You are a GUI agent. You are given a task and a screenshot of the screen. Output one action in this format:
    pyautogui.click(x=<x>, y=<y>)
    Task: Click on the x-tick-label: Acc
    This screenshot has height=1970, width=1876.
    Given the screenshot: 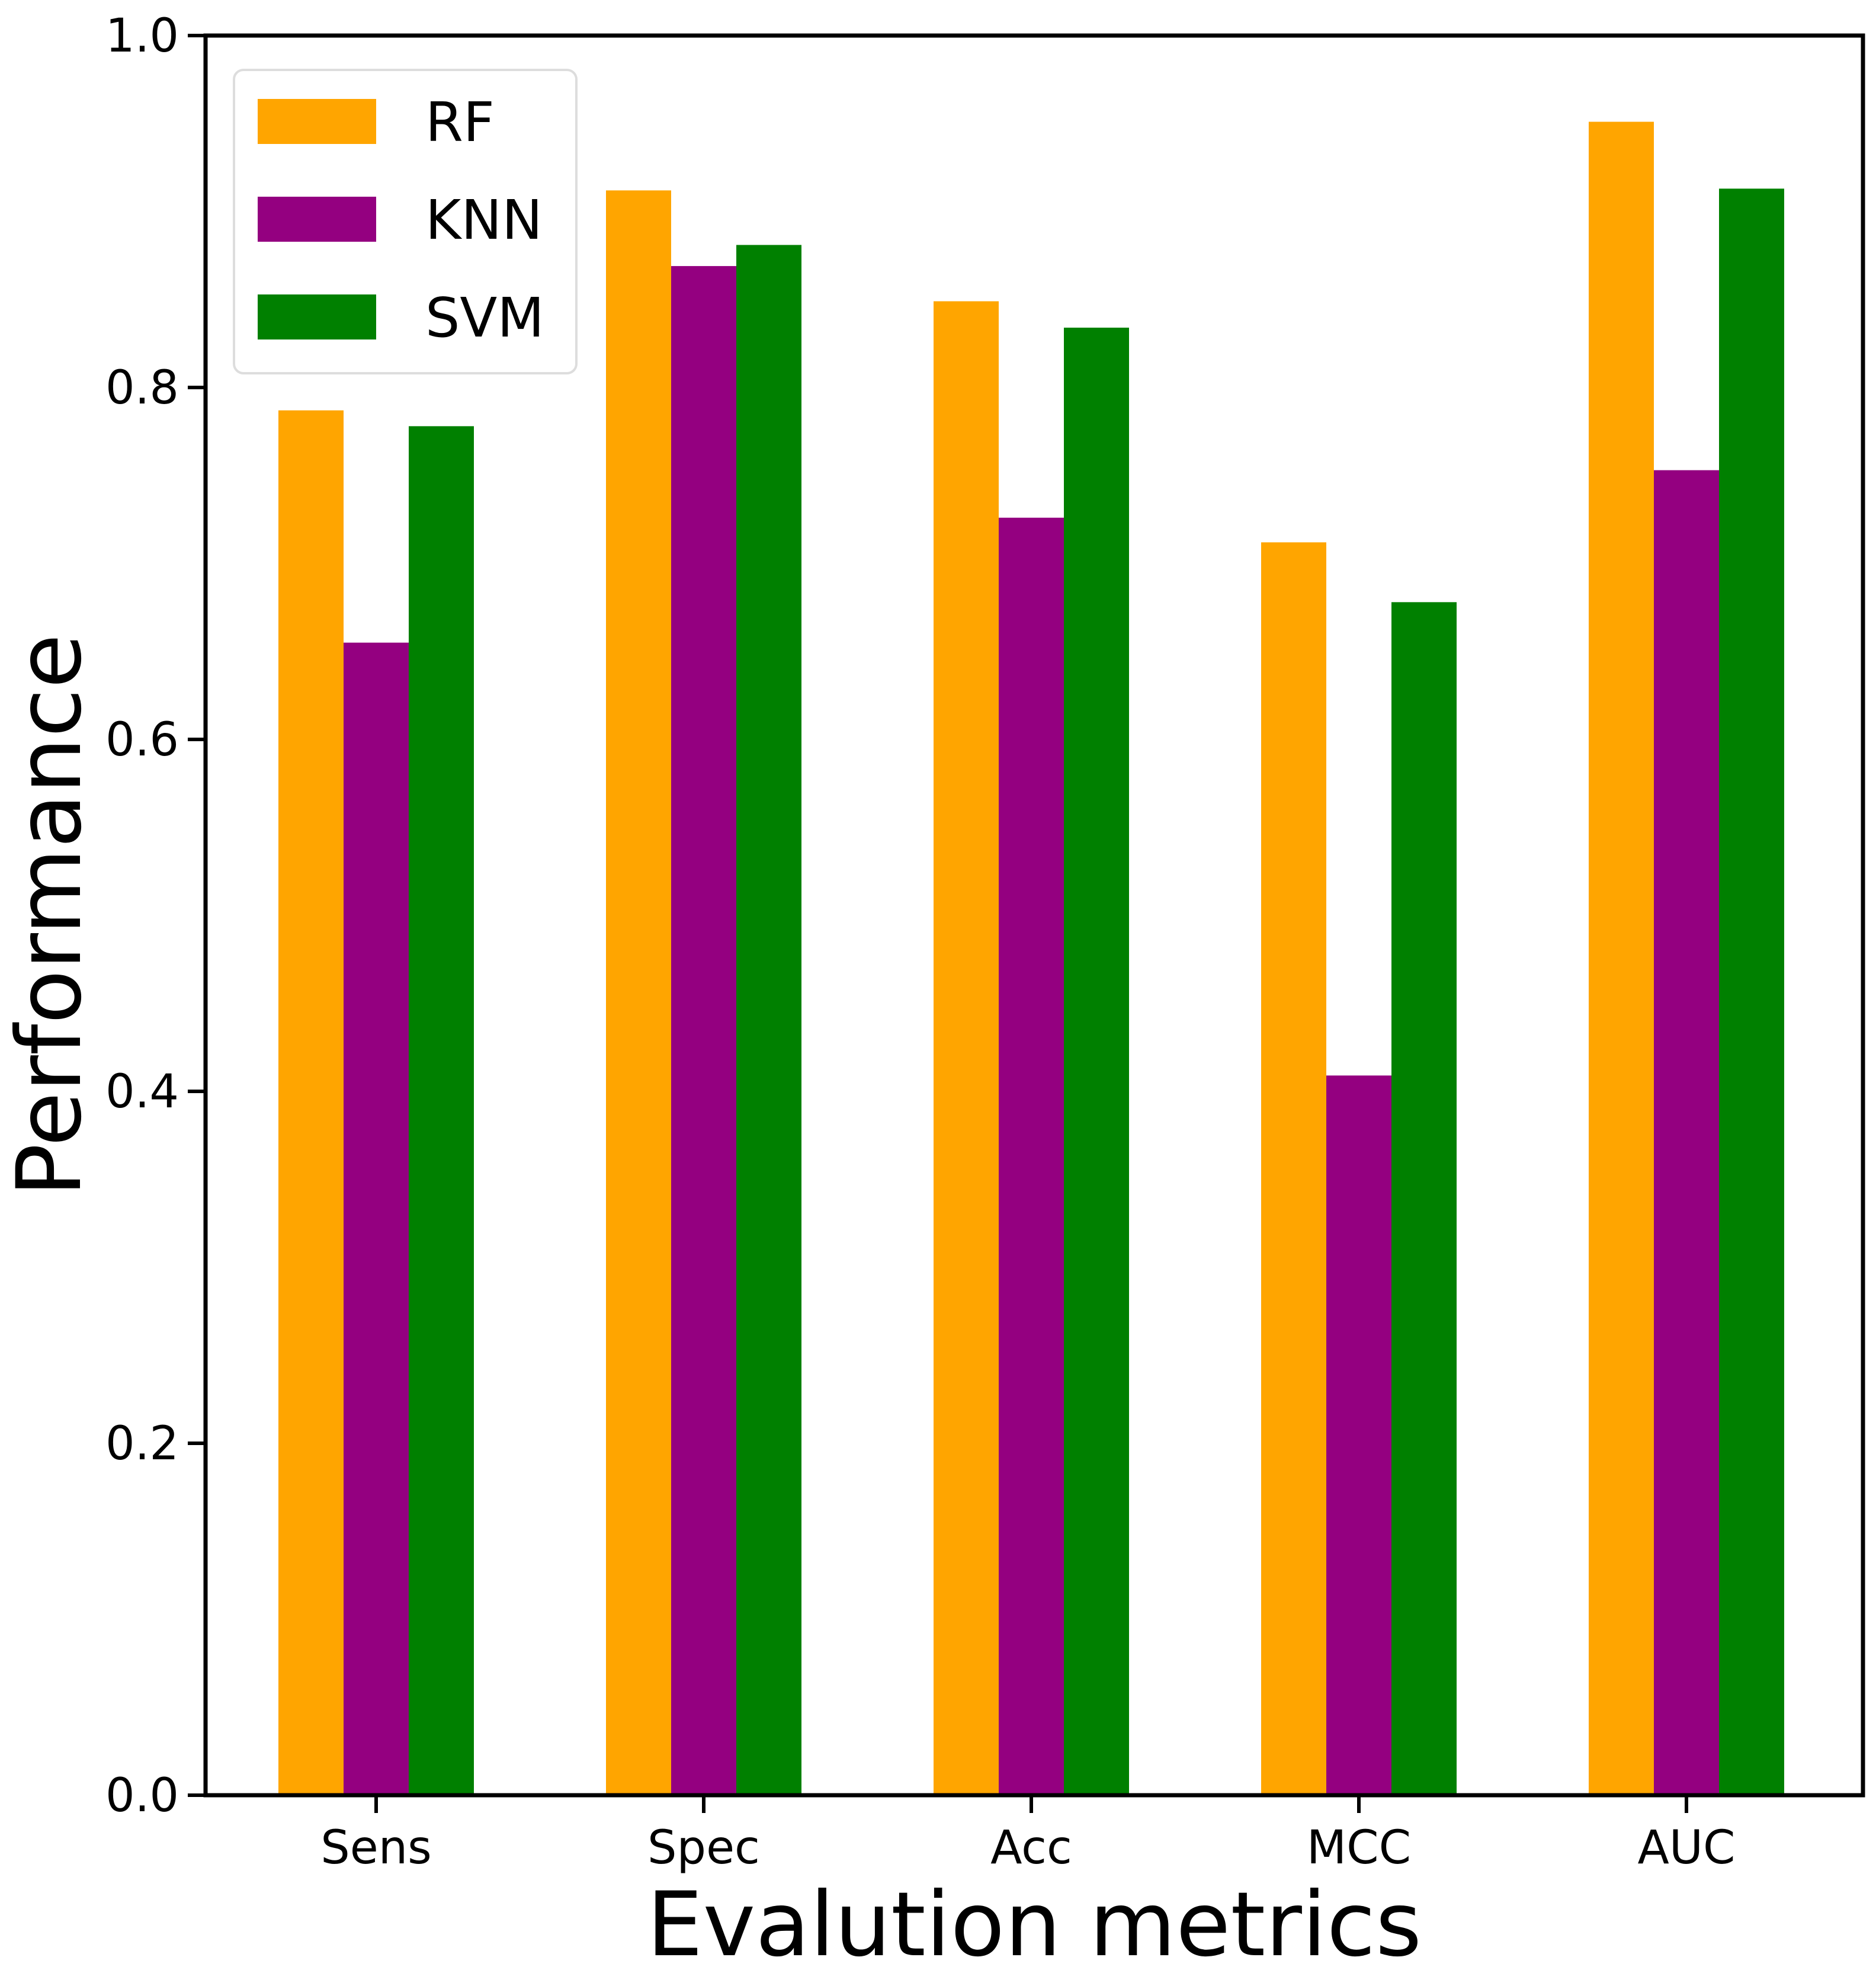 What is the action you would take?
    pyautogui.click(x=1031, y=1848)
    